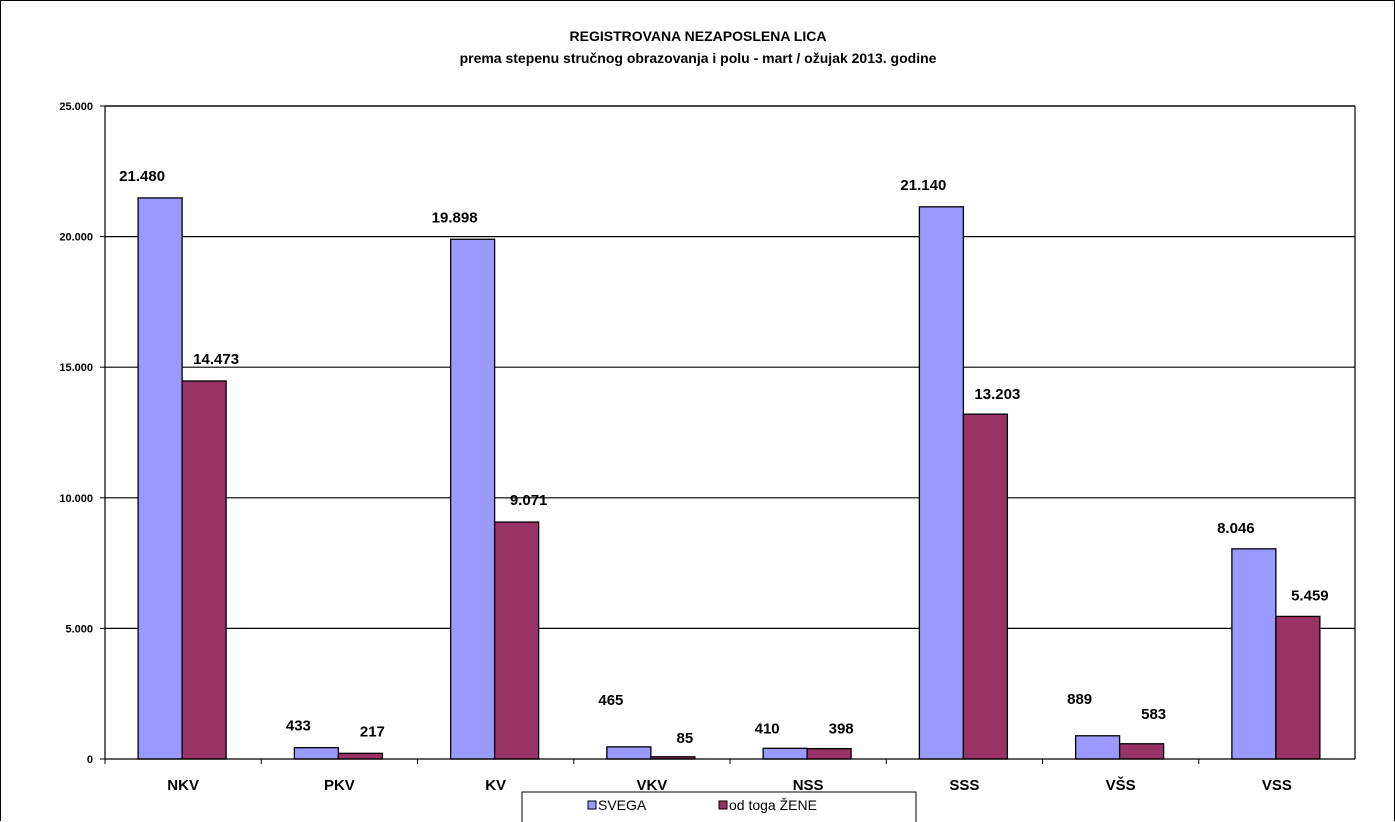 The height and width of the screenshot is (822, 1395). Describe the element at coordinates (76, 107) in the screenshot. I see `y-tick-label: 25.000` at that location.